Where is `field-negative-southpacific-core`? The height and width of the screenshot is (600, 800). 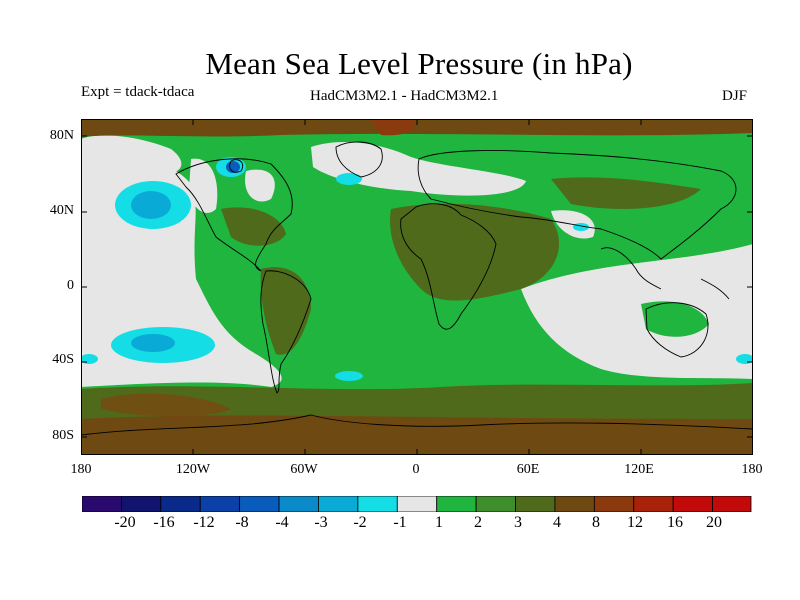
field-negative-southpacific-core is located at coordinates (153, 343).